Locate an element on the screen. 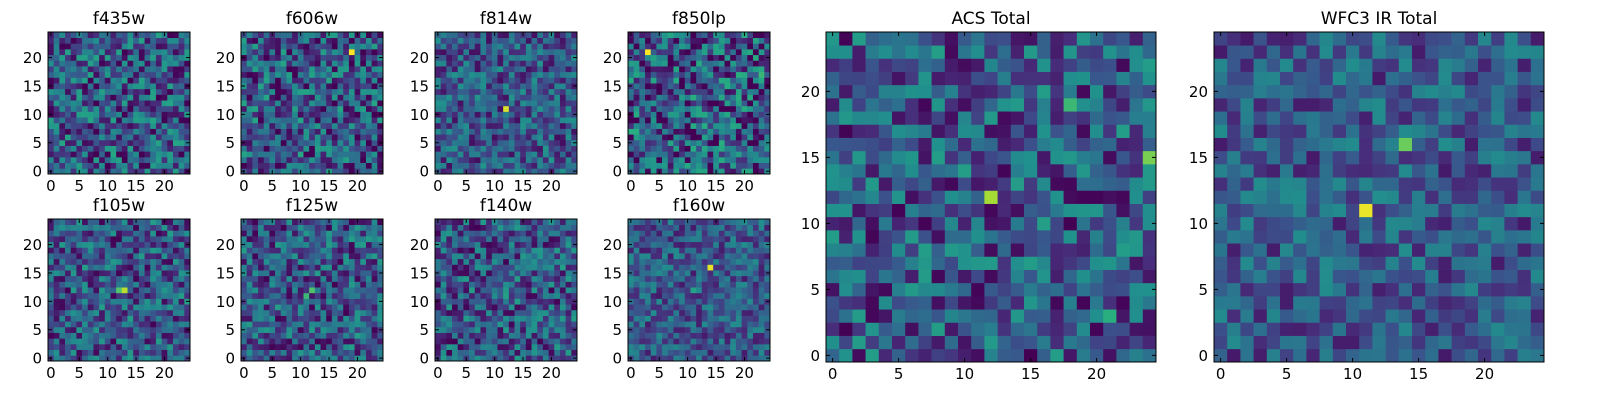 Image resolution: width=1600 pixels, height=404 pixels. y-tick-label: 15 is located at coordinates (612, 86).